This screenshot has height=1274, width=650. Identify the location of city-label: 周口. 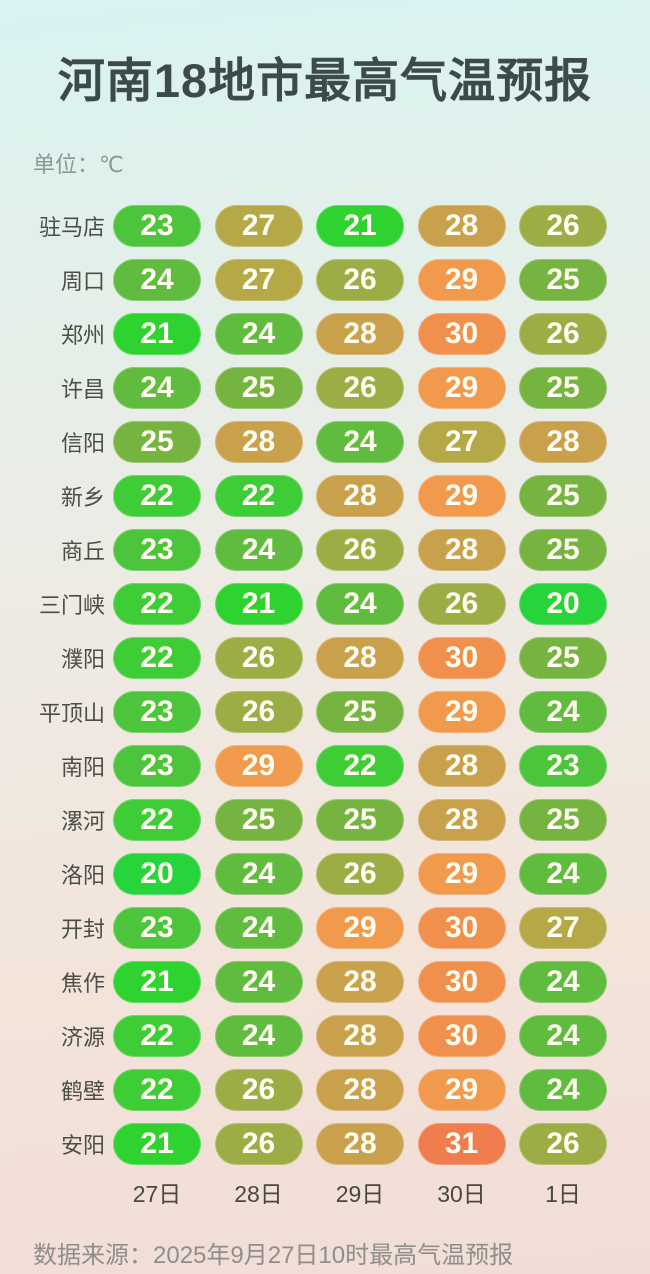
(82, 281).